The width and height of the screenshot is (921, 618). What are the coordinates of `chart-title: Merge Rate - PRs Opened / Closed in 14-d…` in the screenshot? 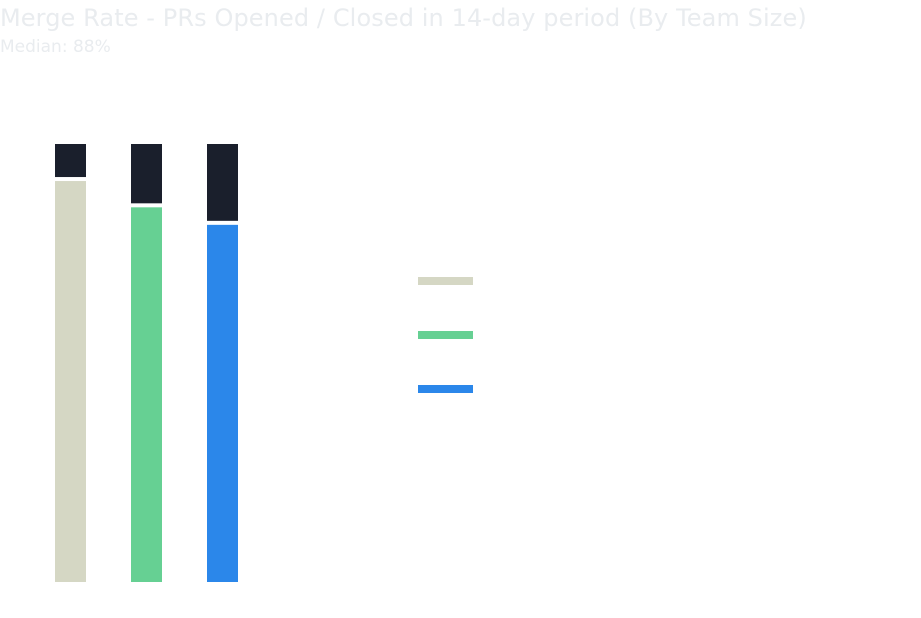 It's located at (403, 18).